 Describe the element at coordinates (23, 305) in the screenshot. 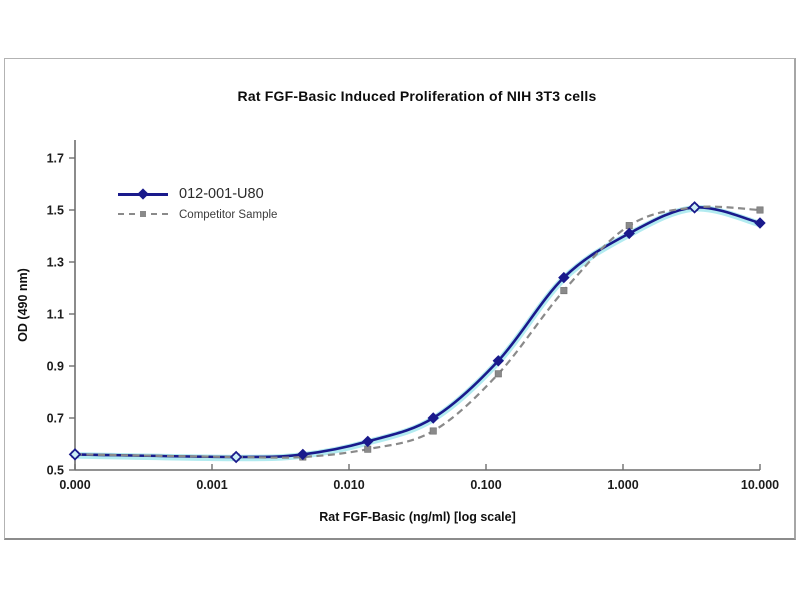

I see `y-axis-title: OD (490 nm)` at that location.